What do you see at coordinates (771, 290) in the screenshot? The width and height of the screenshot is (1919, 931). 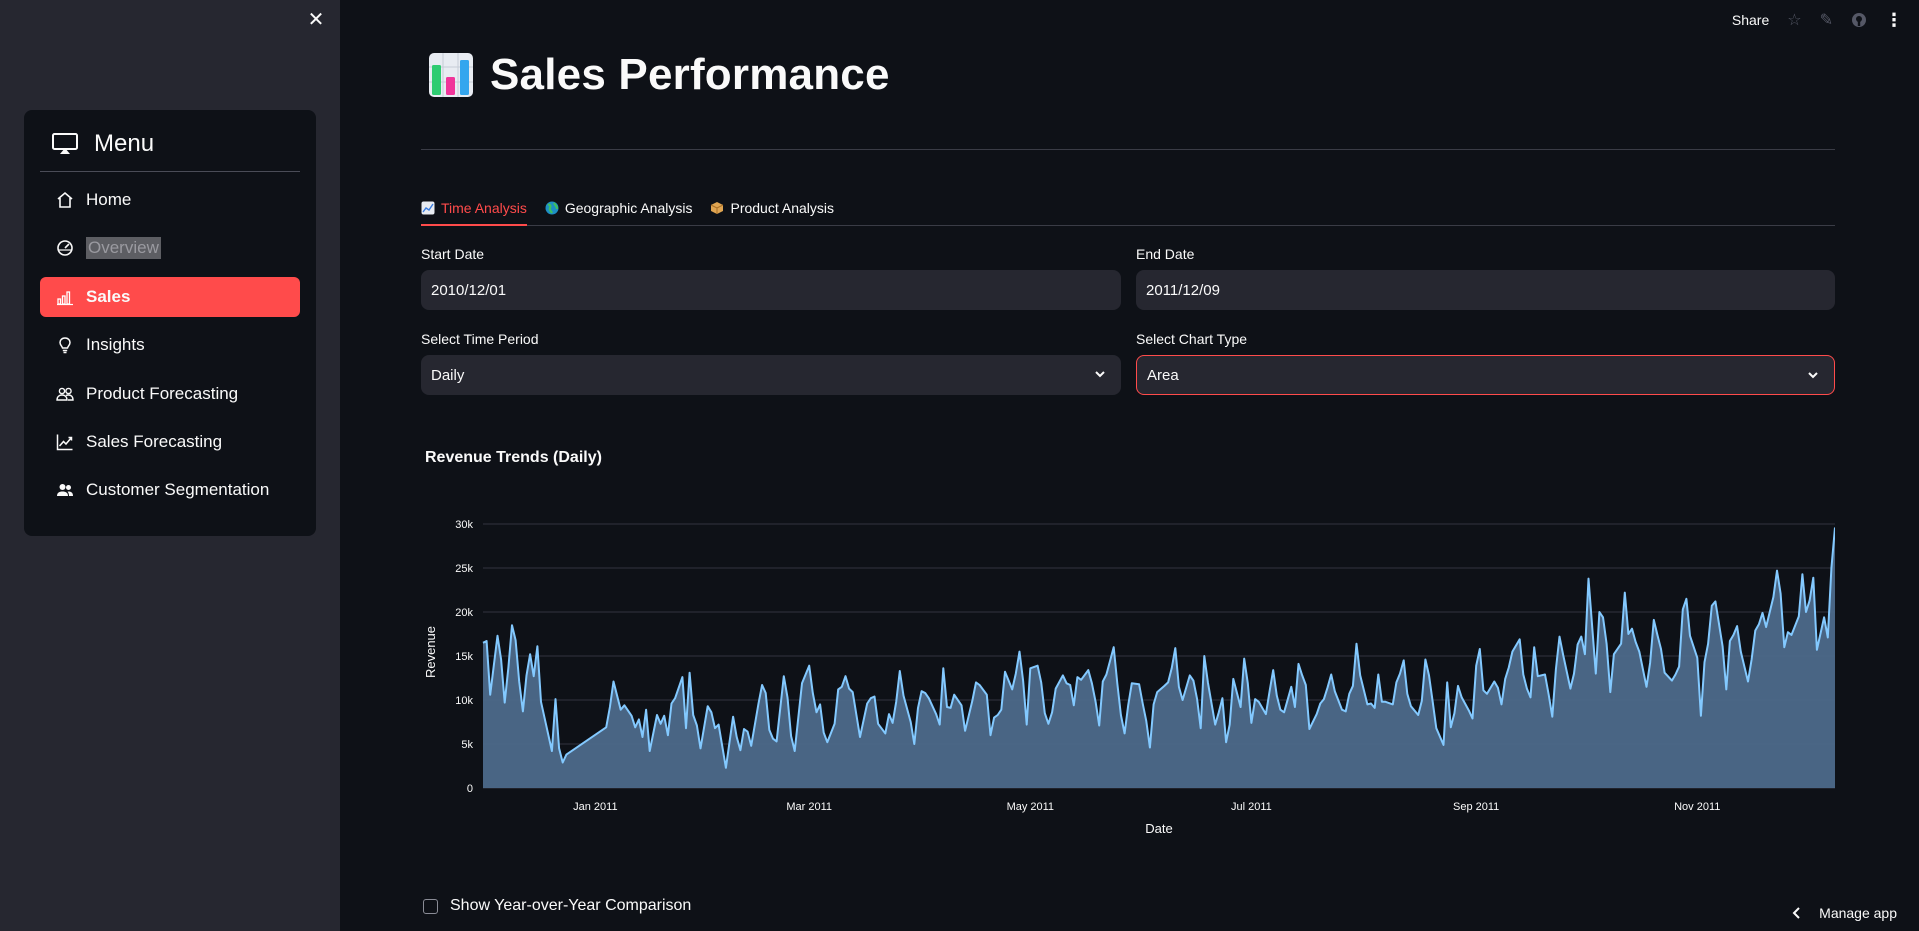 I see `start-date-input: 2010/12/01` at bounding box center [771, 290].